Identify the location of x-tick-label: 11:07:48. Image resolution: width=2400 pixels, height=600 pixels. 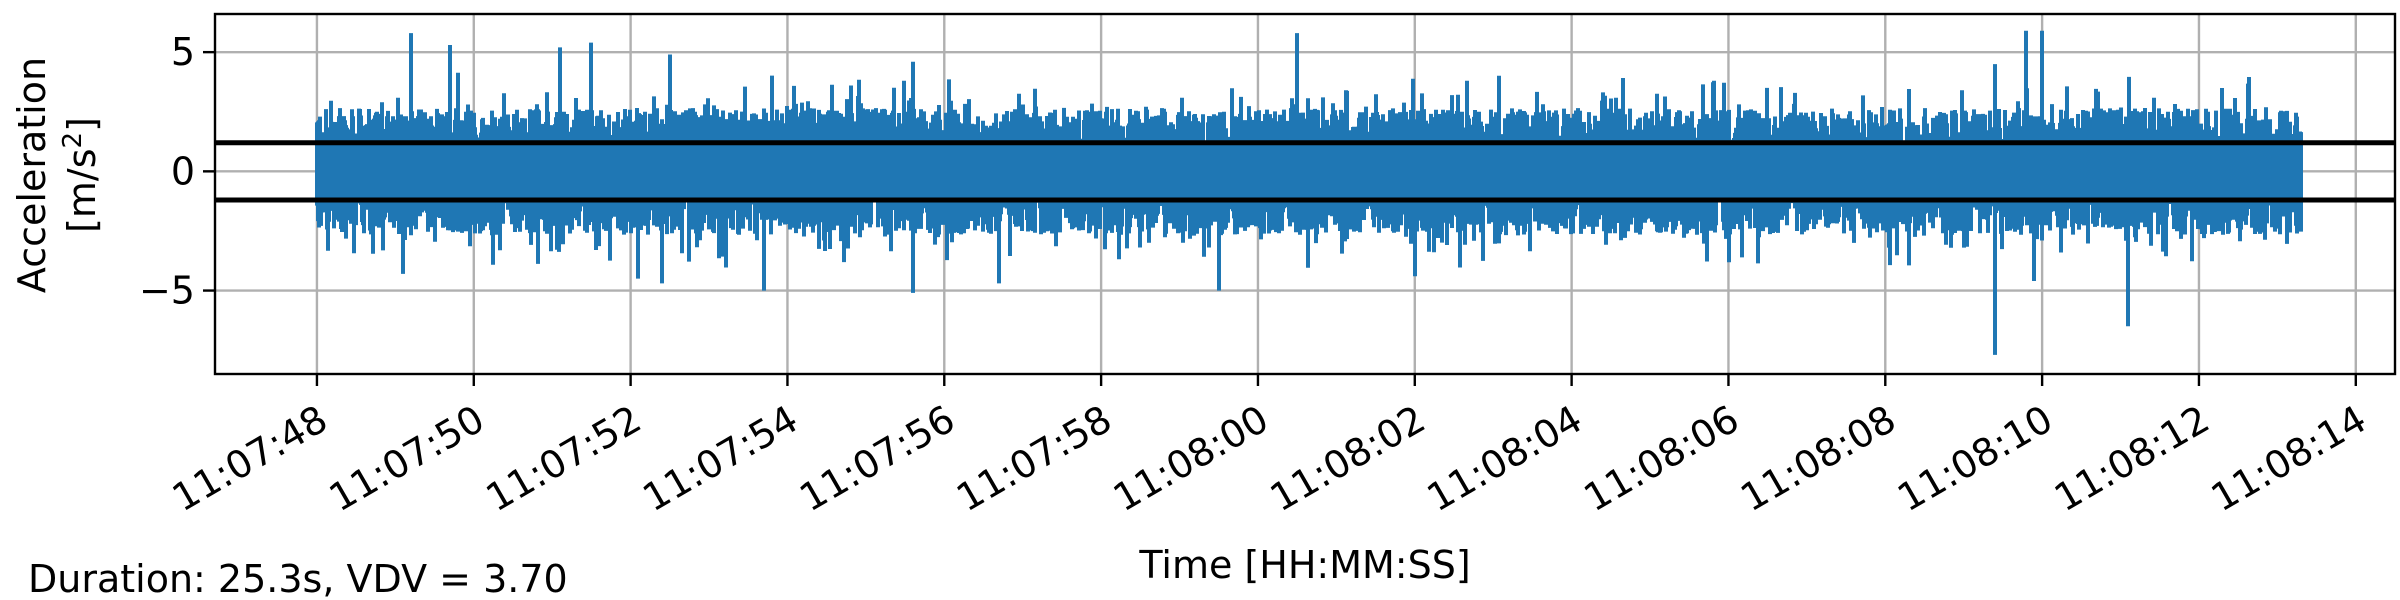
(250, 458).